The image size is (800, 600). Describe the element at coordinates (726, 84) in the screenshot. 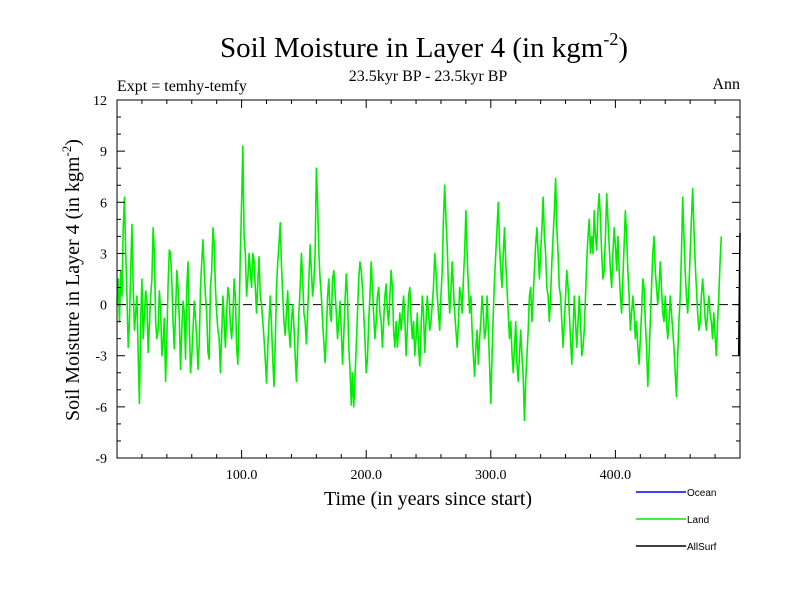

I see `season-label: Ann` at that location.